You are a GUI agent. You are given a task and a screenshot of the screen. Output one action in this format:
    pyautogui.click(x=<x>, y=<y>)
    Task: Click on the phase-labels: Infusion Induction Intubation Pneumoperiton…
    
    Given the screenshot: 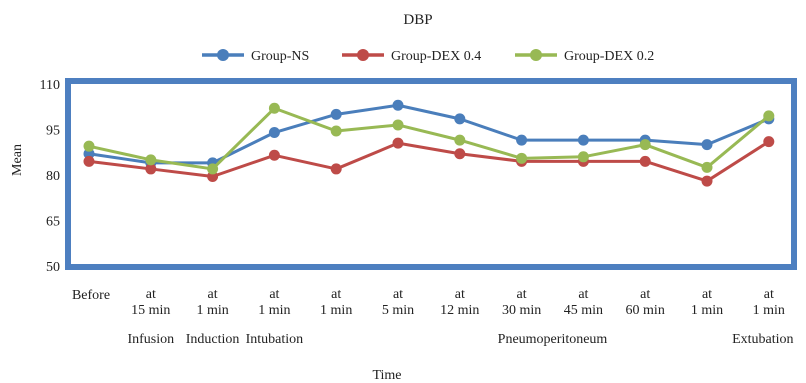 What is the action you would take?
    pyautogui.click(x=460, y=339)
    